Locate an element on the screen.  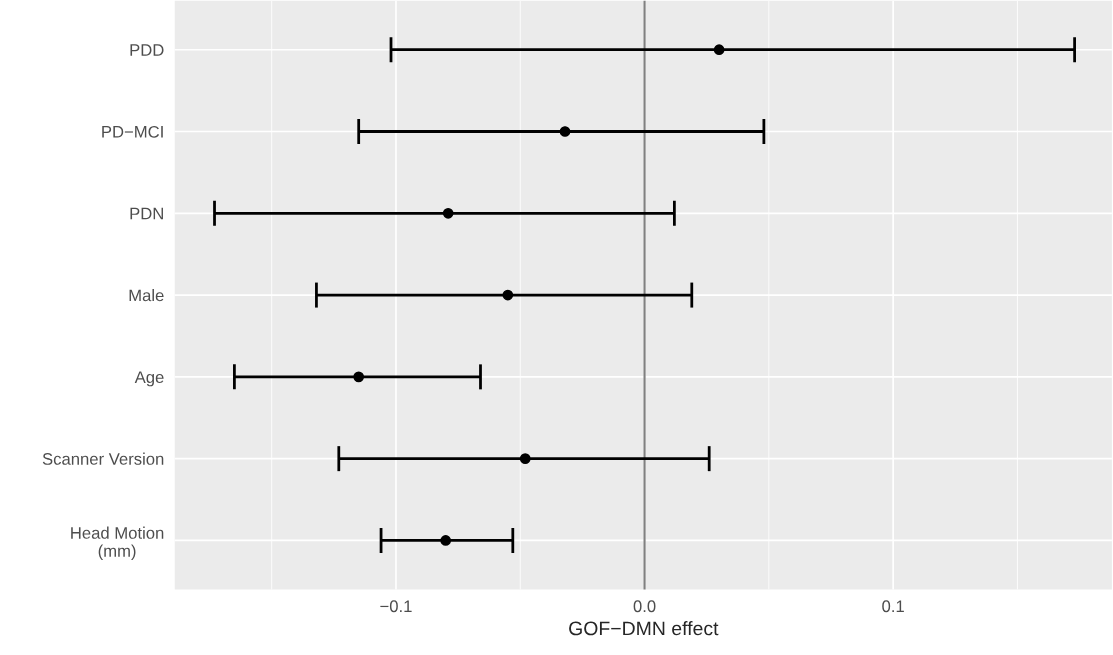
x-tick-label: 0.0 is located at coordinates (644, 606).